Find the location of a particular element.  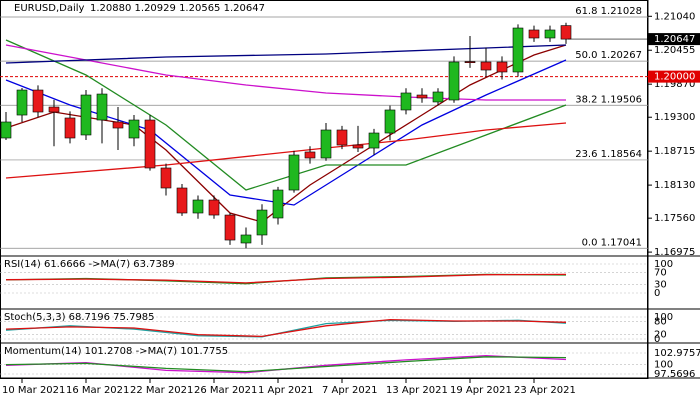

current-label: 1.20647 is located at coordinates (674, 39).